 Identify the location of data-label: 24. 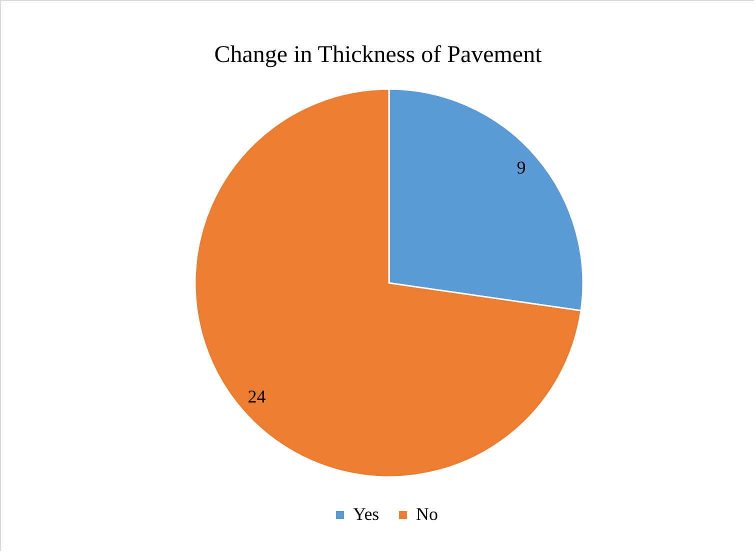
(257, 396).